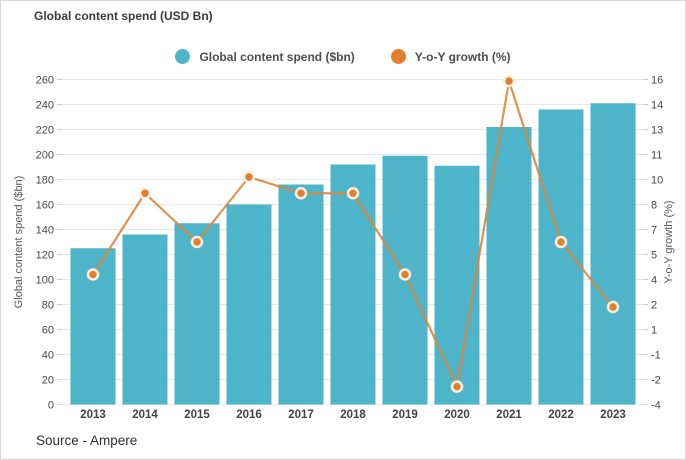 The image size is (686, 460). I want to click on right-axis-tick-label: 13, so click(657, 131).